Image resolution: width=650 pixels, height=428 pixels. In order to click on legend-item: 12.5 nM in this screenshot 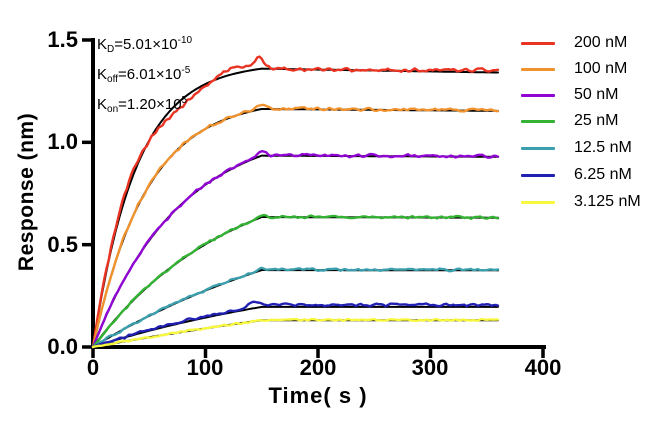, I will do `click(583, 148)`.